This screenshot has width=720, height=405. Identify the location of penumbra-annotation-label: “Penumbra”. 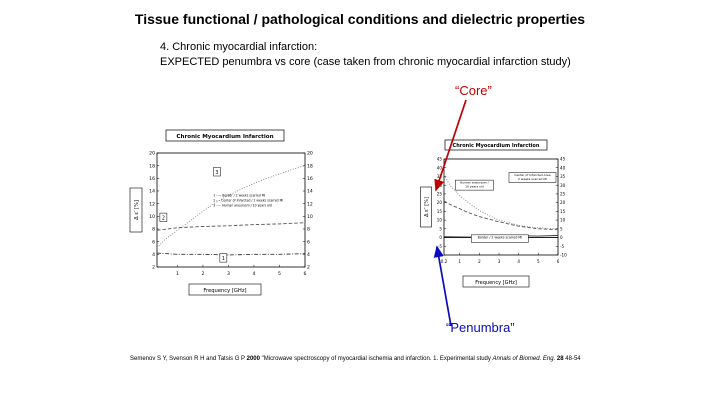
(480, 327).